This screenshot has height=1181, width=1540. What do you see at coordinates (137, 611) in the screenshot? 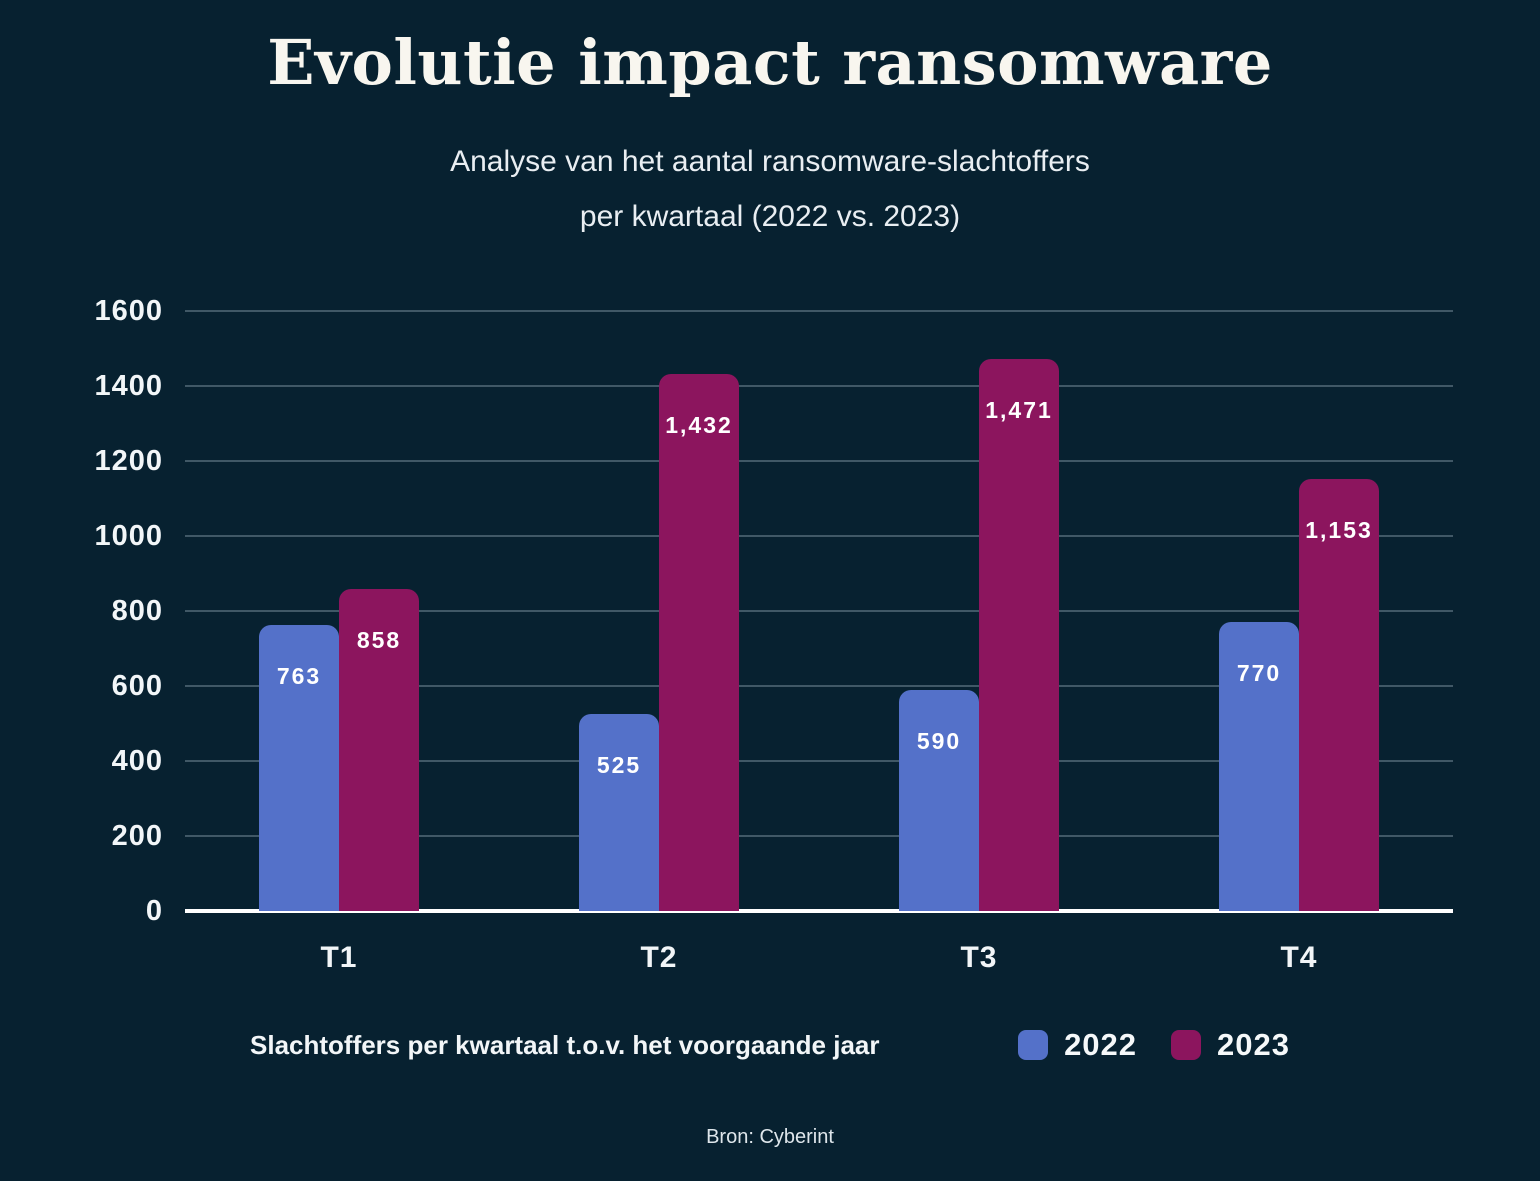
I see `y-axis-tick-800: 800` at bounding box center [137, 611].